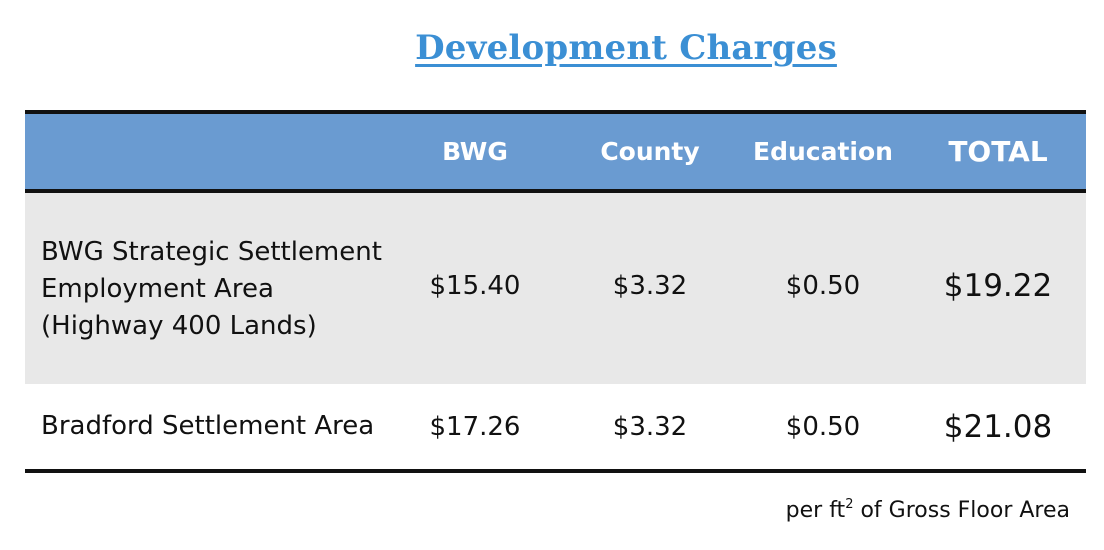  Describe the element at coordinates (475, 427) in the screenshot. I see `cell-bwg: $17.26` at that location.